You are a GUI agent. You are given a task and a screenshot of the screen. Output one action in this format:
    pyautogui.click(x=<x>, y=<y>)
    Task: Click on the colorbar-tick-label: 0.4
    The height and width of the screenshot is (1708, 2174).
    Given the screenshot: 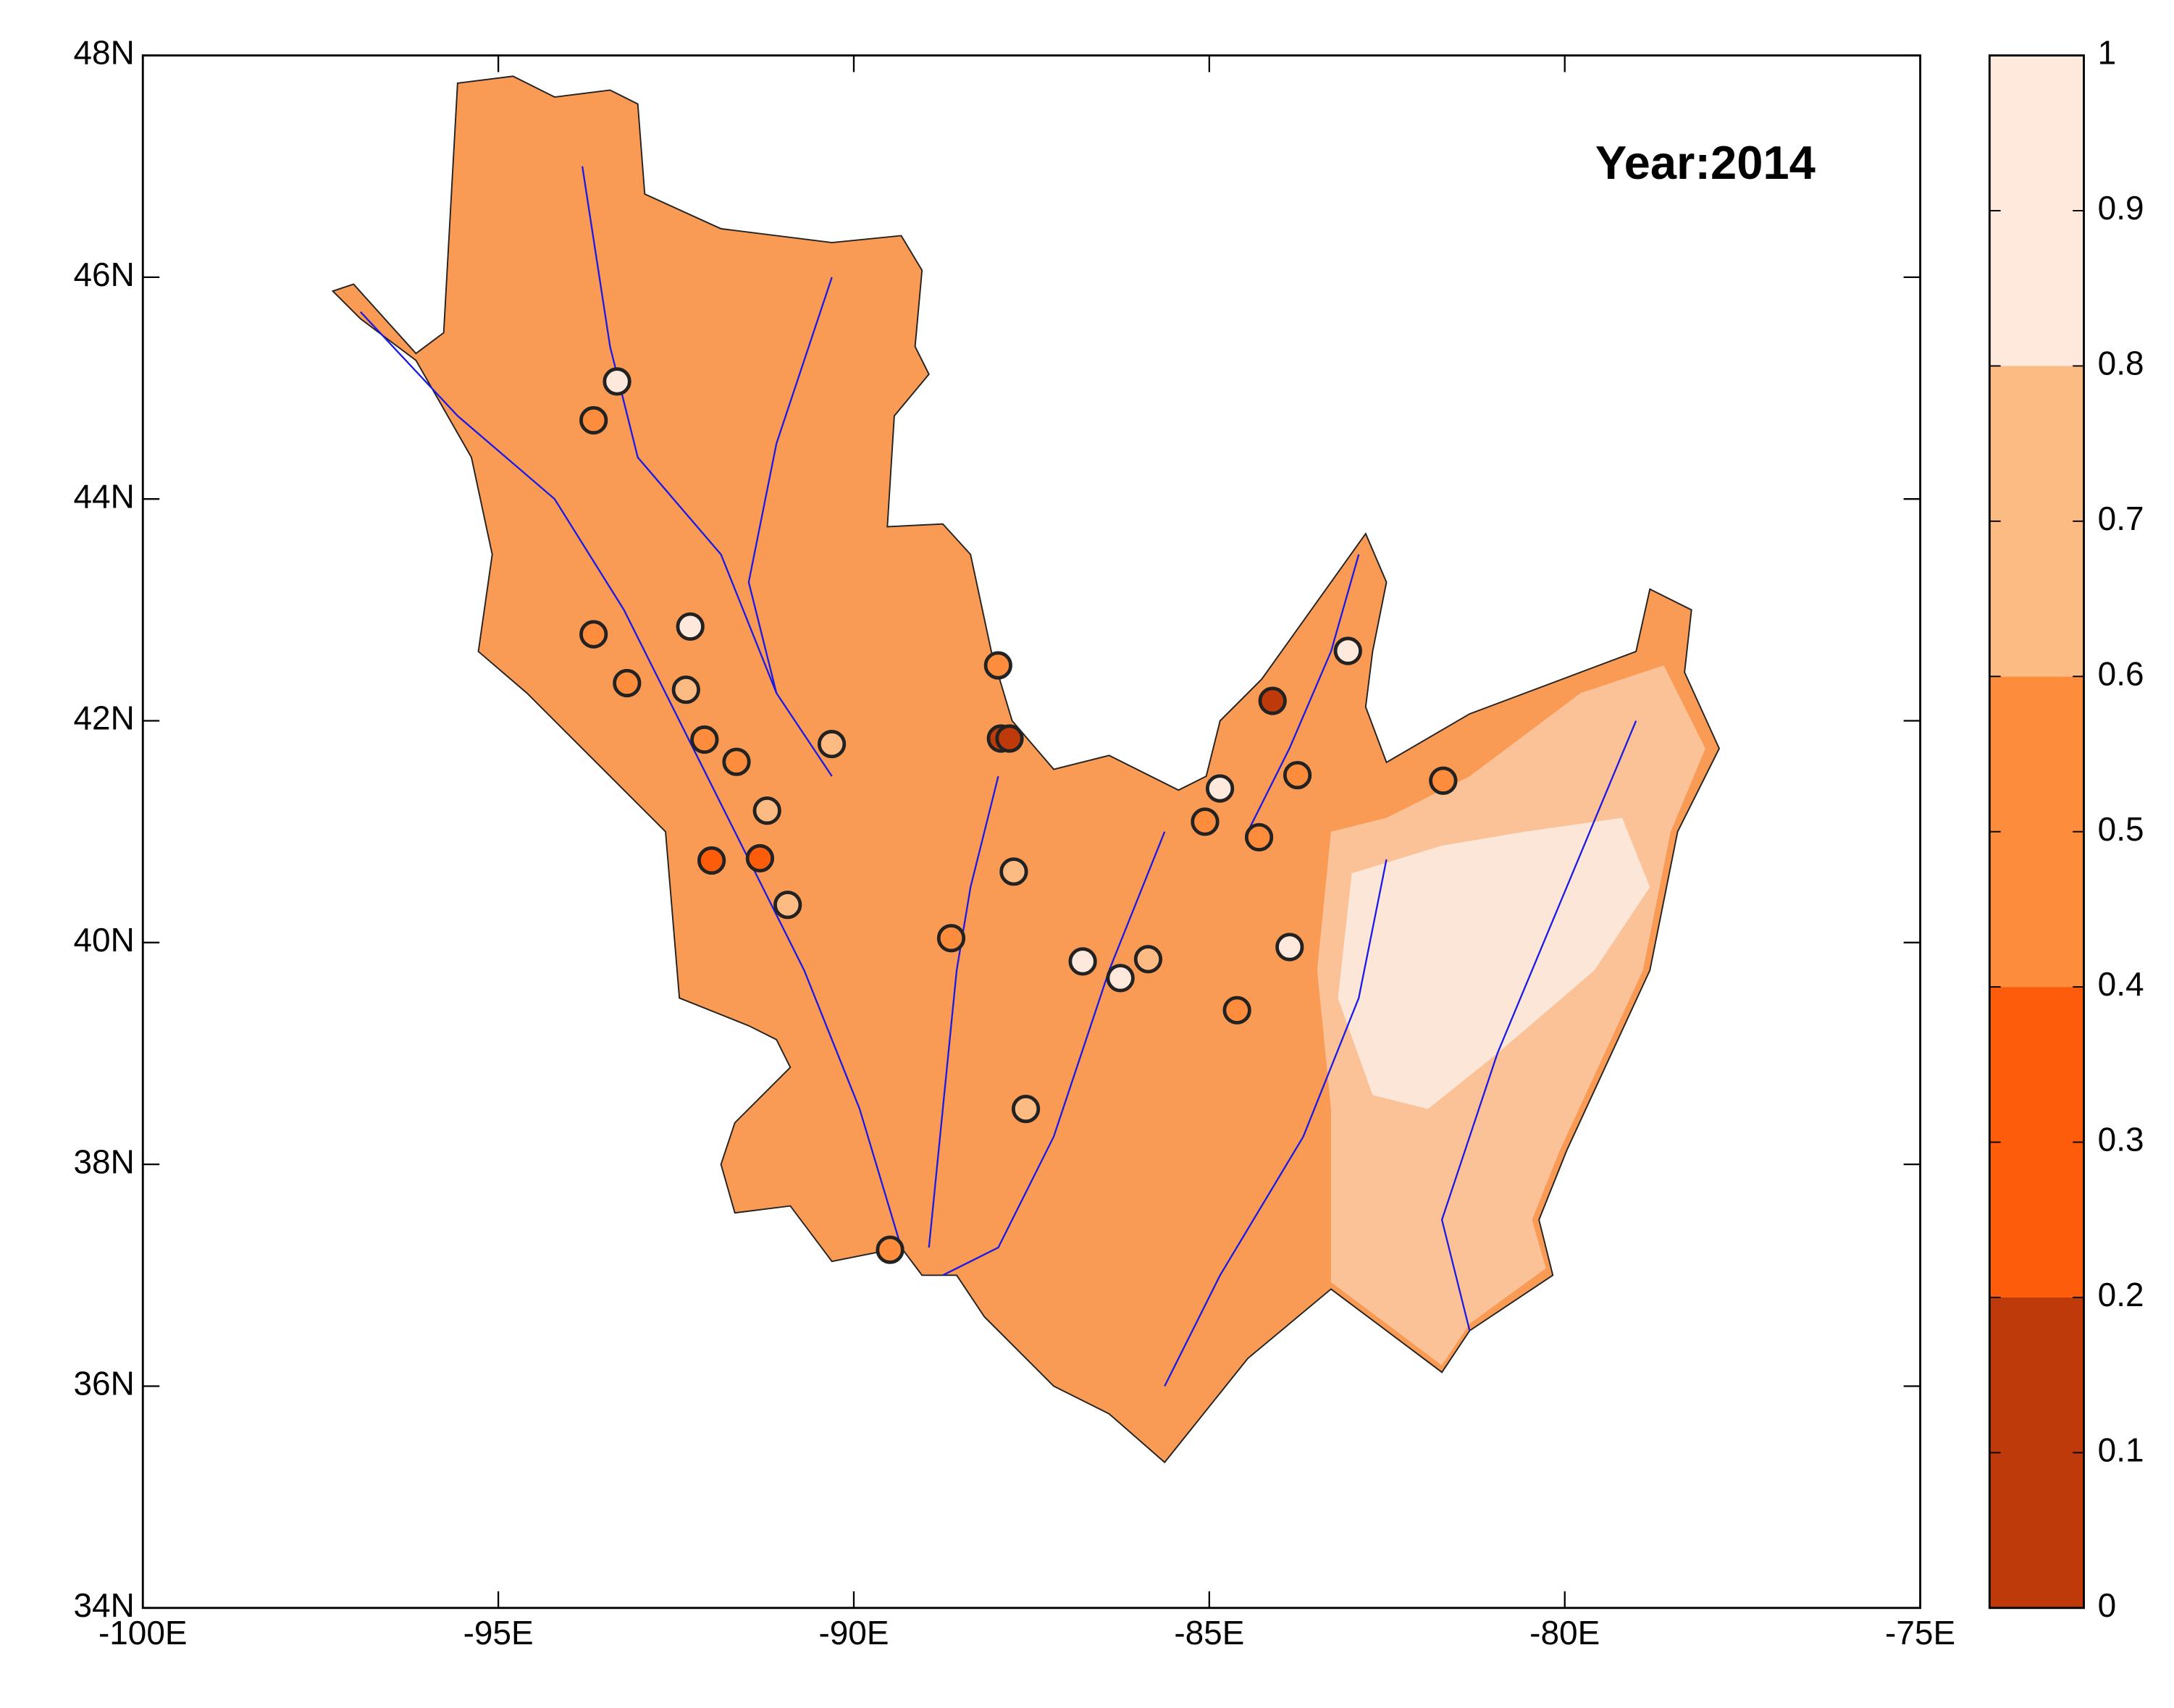 What is the action you would take?
    pyautogui.click(x=2121, y=984)
    